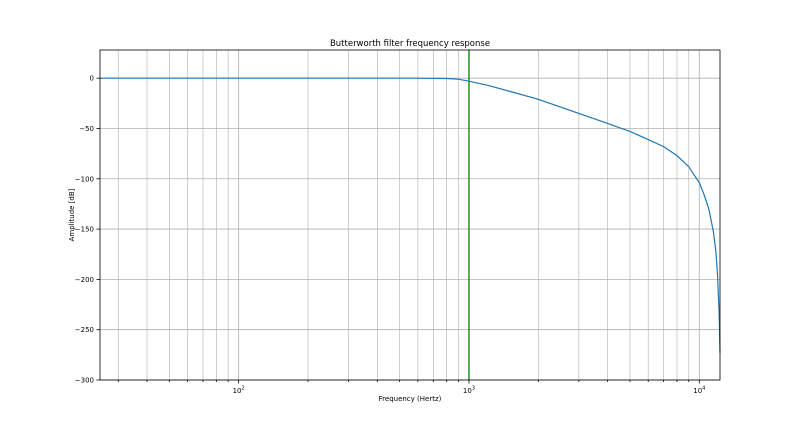 The width and height of the screenshot is (800, 427). I want to click on y-tick-label: −150, so click(84, 230).